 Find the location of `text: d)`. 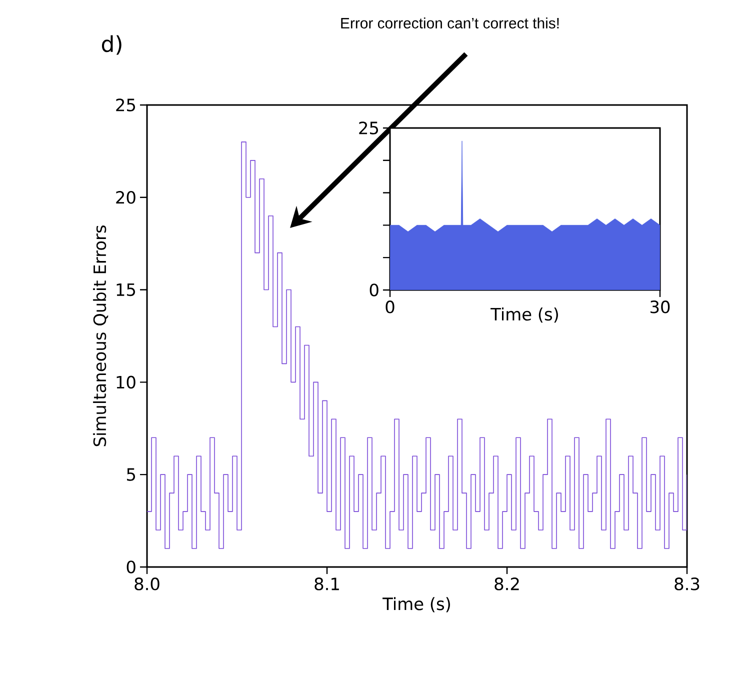

text: d) is located at coordinates (112, 45).